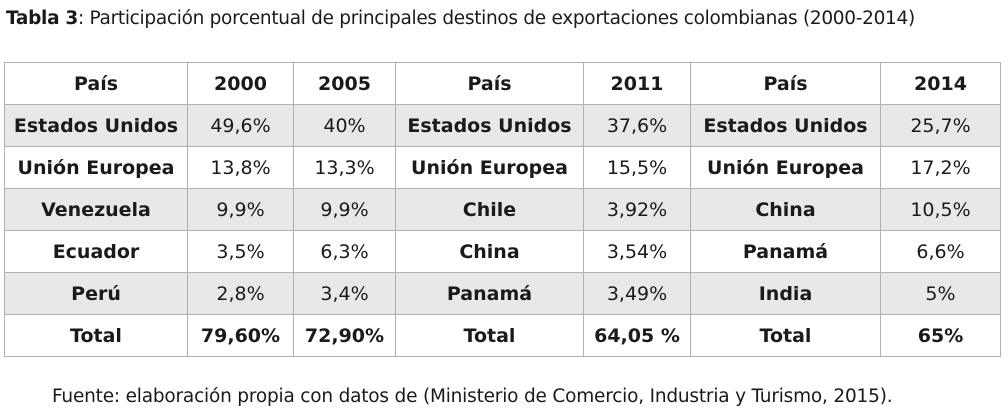  I want to click on column-header: 2000, so click(240, 83).